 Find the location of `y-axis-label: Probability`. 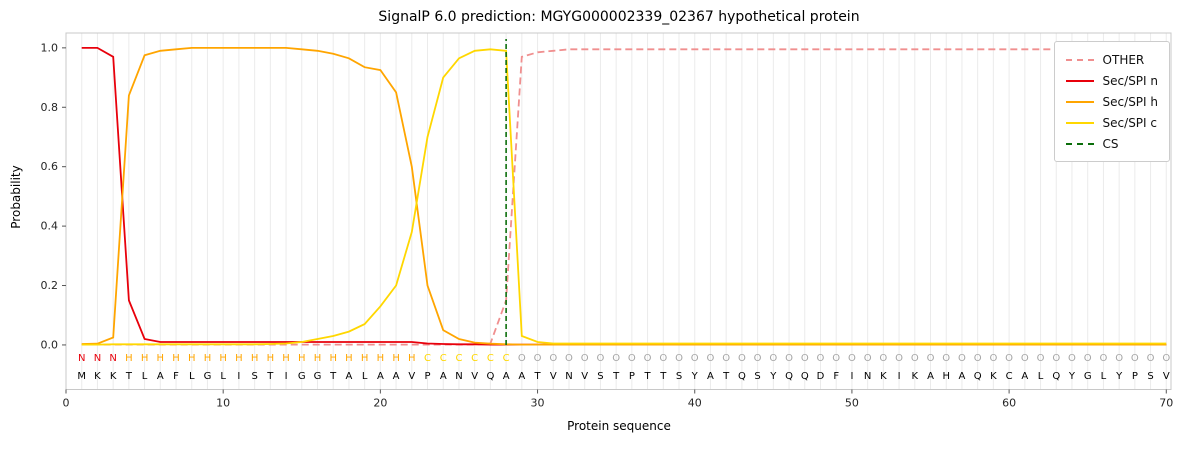

y-axis-label: Probability is located at coordinates (16, 197).